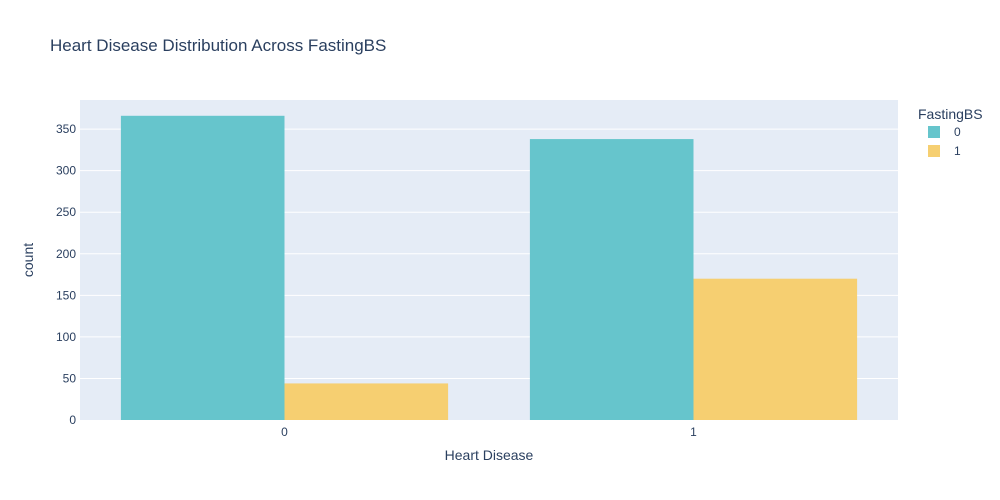 This screenshot has width=1000, height=500. What do you see at coordinates (72, 420) in the screenshot?
I see `y-tick-label: 0` at bounding box center [72, 420].